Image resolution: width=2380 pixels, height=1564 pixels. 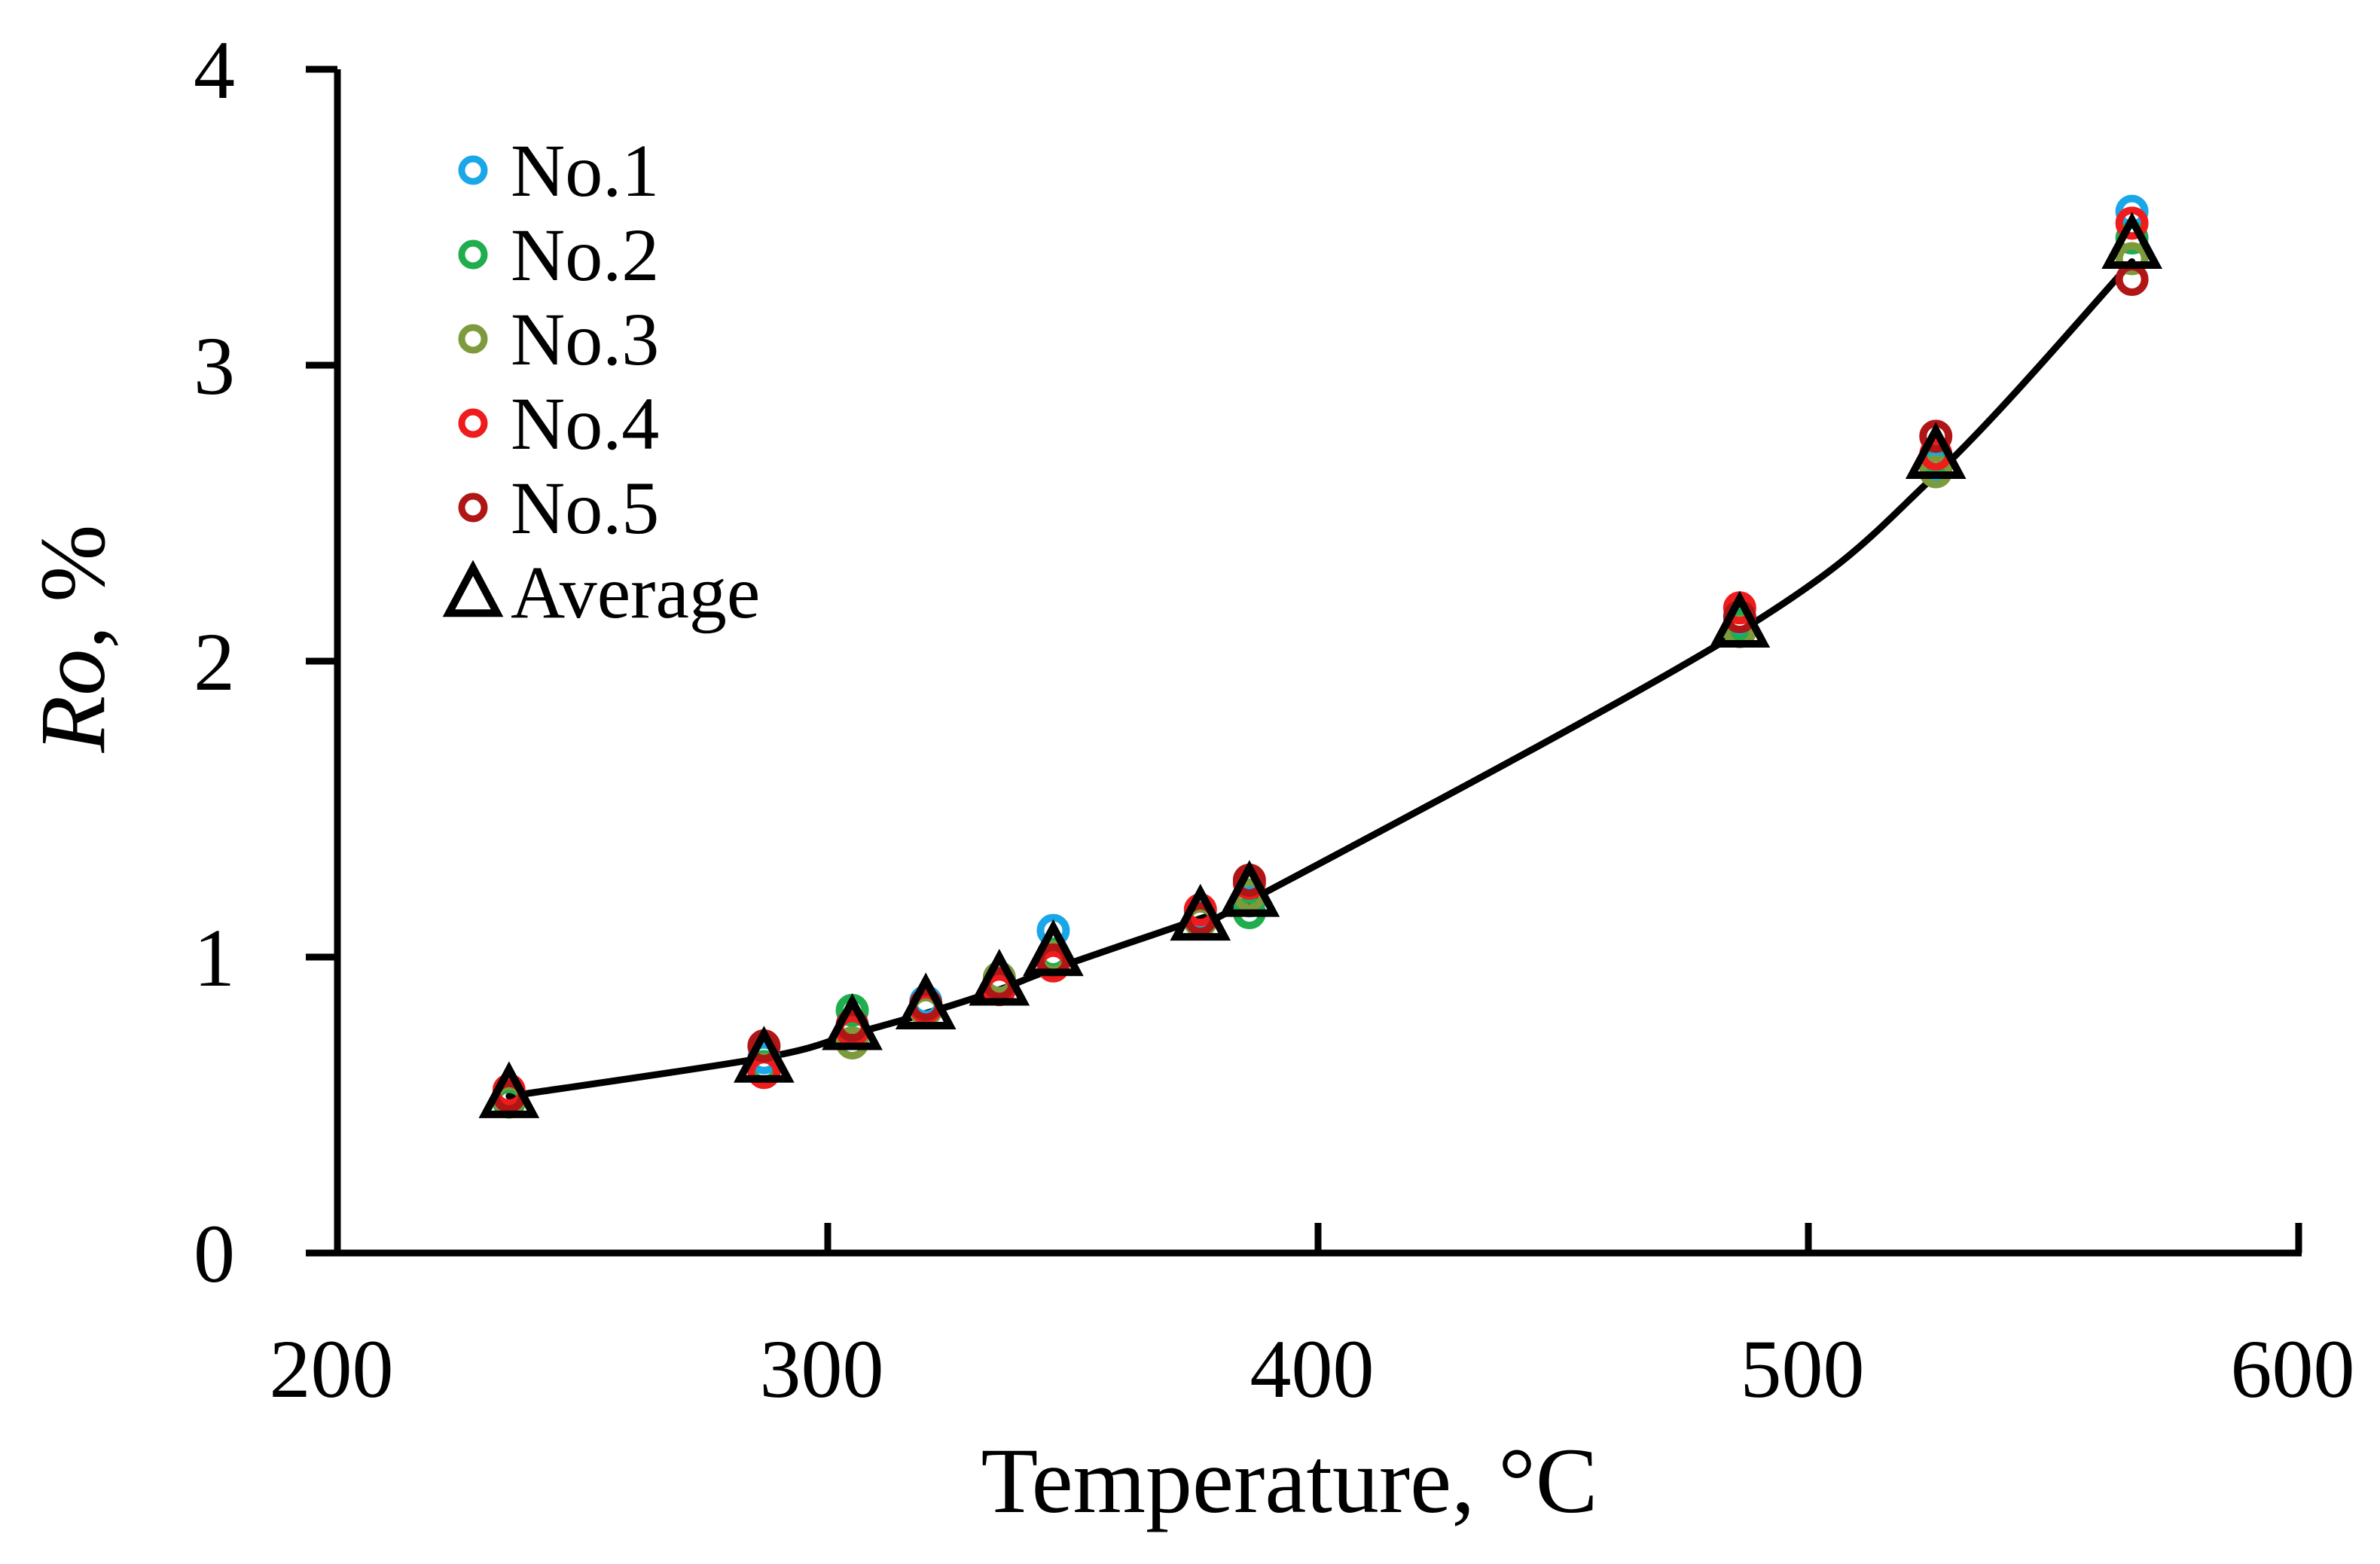 I want to click on legend-label: No.4, so click(x=585, y=423).